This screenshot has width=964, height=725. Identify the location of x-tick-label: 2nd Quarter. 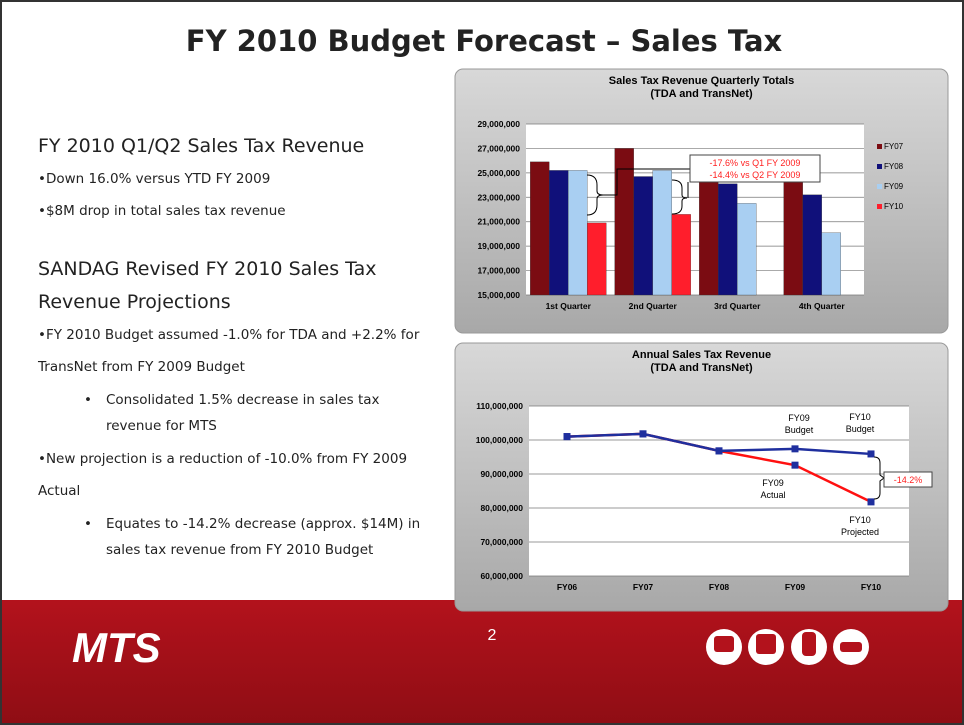
(653, 306).